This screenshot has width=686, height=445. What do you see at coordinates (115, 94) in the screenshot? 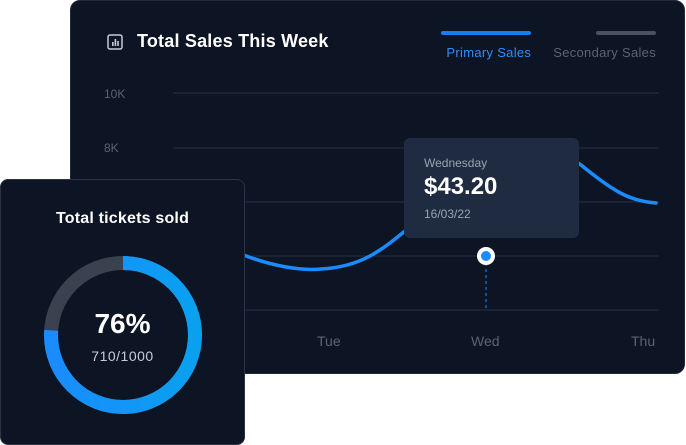
I see `y-tick-label: 10K` at bounding box center [115, 94].